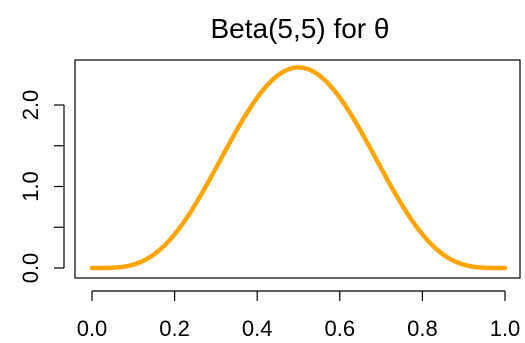 The image size is (525, 343). Describe the element at coordinates (30, 105) in the screenshot. I see `y-tick-label: 2.0` at that location.